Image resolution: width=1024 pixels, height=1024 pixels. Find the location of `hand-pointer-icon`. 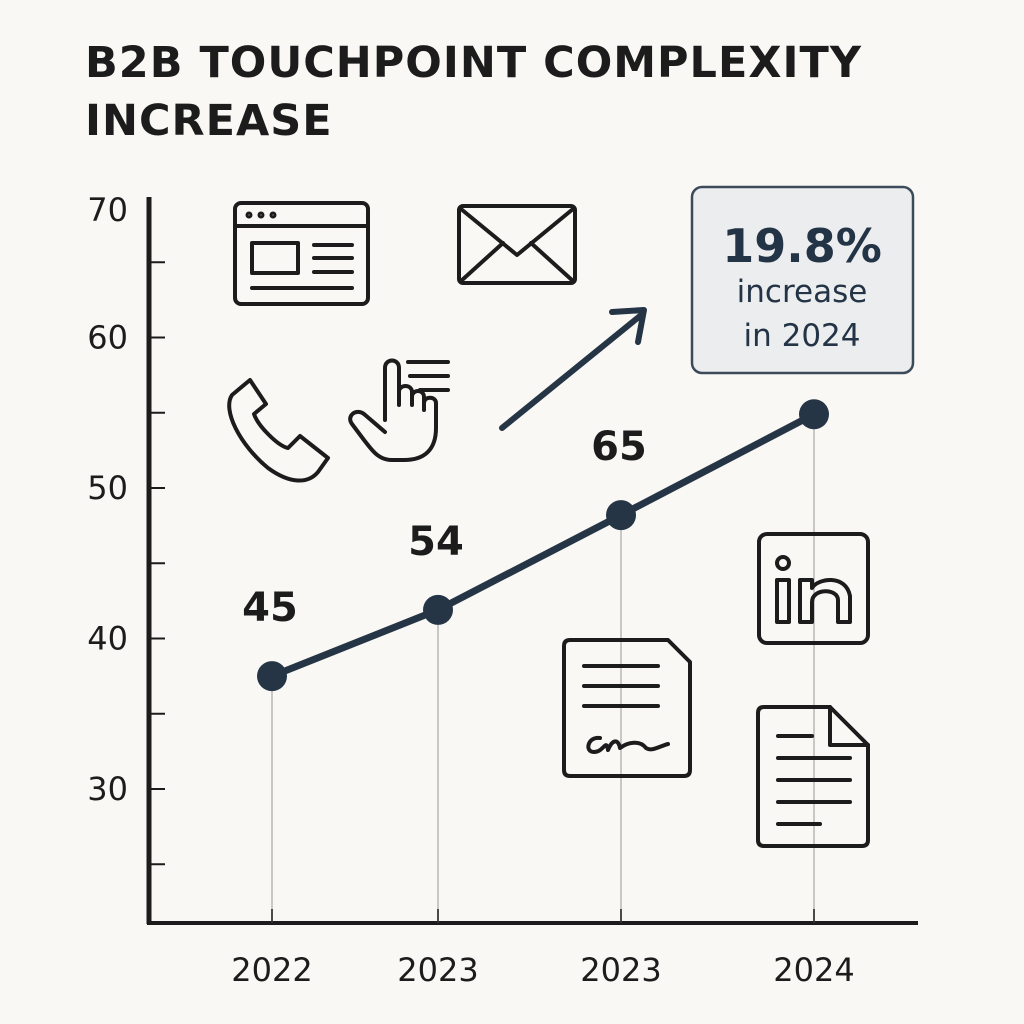

hand-pointer-icon is located at coordinates (399, 410).